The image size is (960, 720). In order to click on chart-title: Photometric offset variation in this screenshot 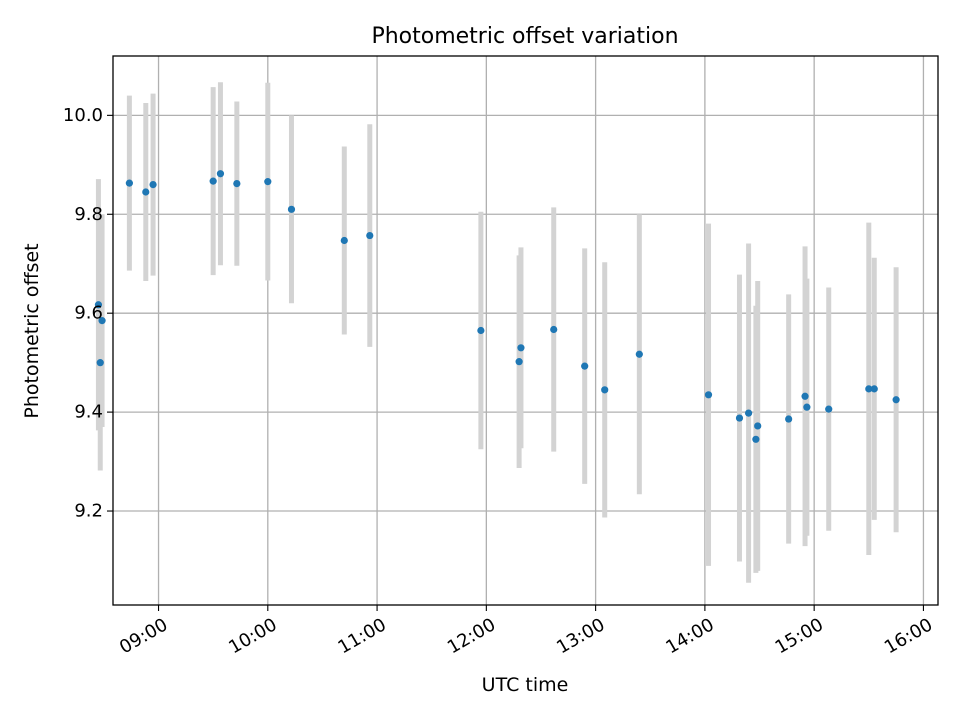, I will do `click(524, 36)`.